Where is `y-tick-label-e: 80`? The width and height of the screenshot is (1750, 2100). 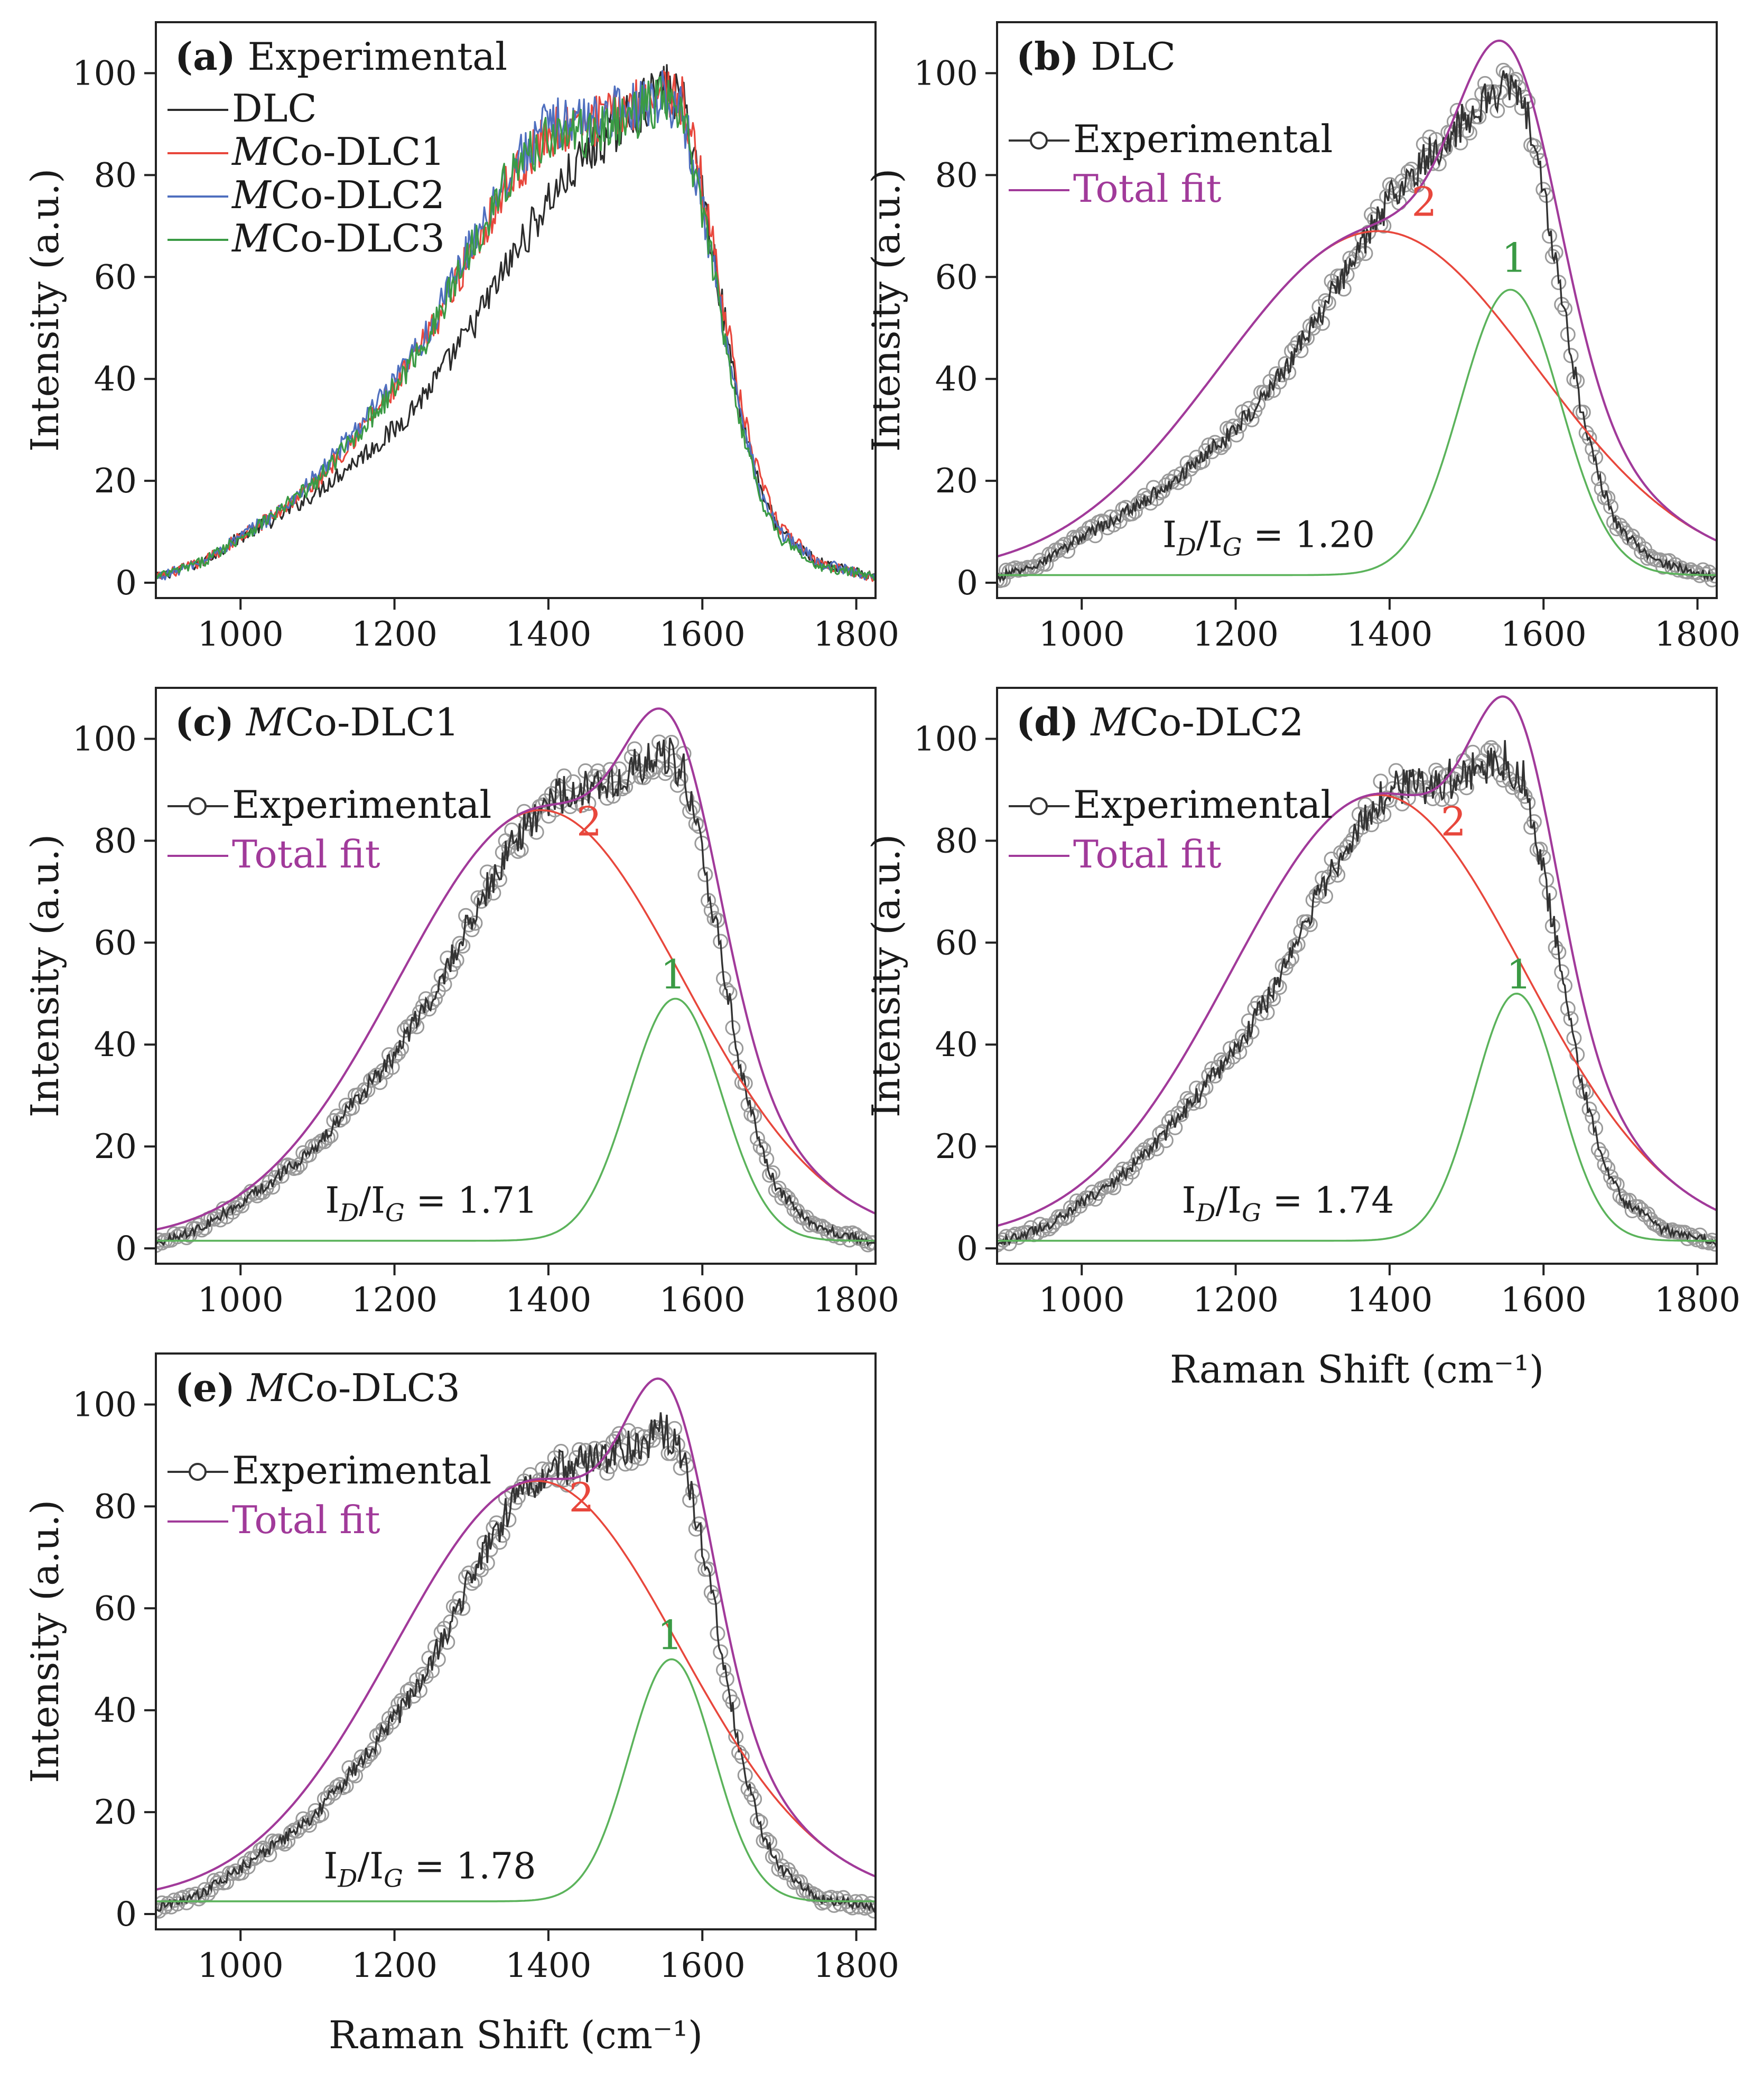
y-tick-label-e: 80 is located at coordinates (116, 1506).